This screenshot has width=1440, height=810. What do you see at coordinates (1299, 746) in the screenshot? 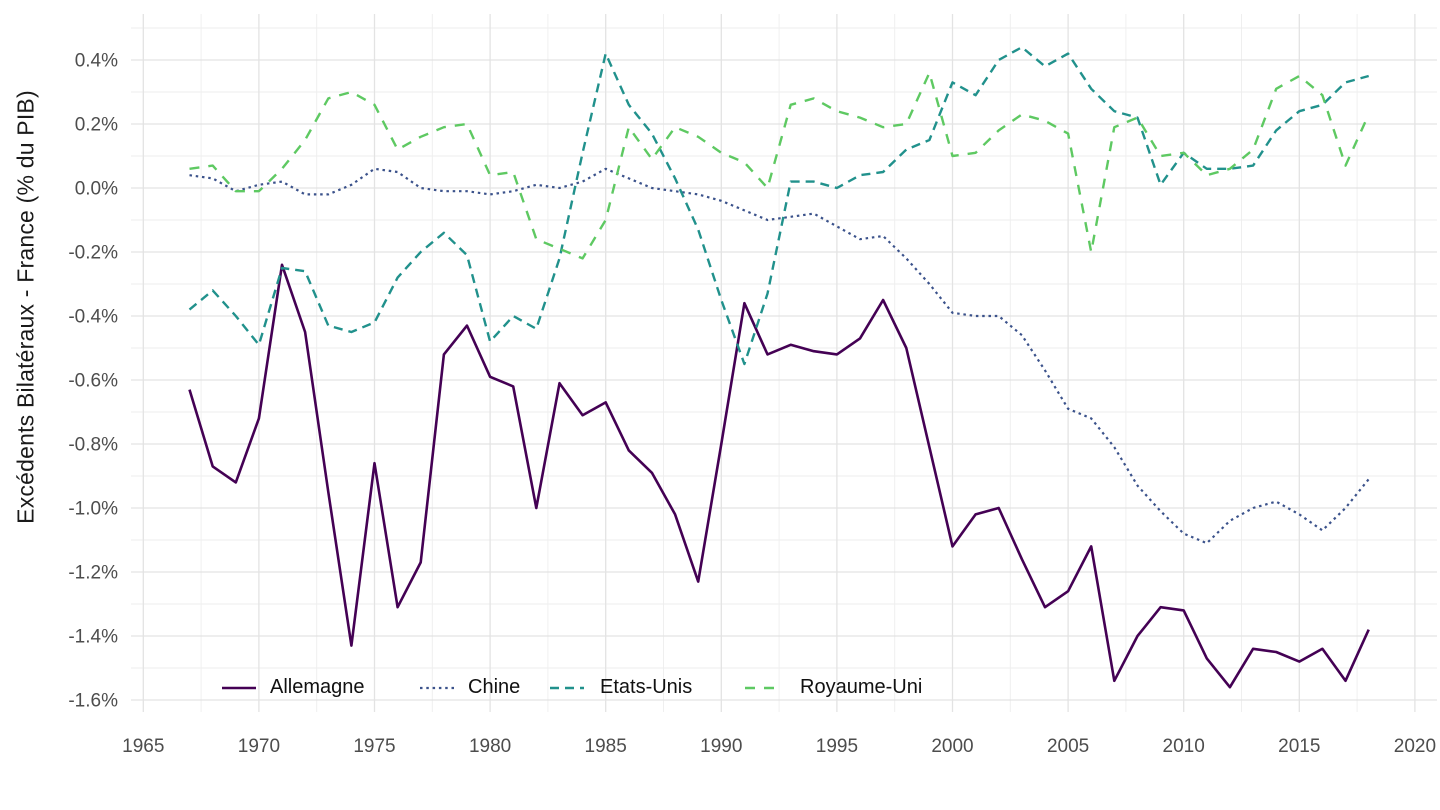
I see `x-axis-tick-label: 2015` at bounding box center [1299, 746].